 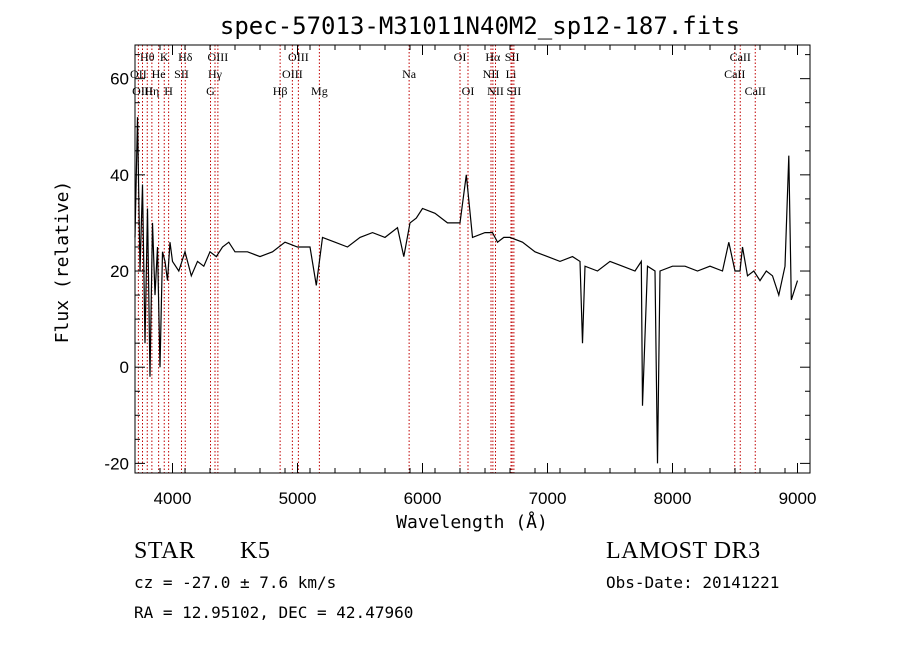 I want to click on x-axis-label: Wavelength (Å), so click(x=472, y=522).